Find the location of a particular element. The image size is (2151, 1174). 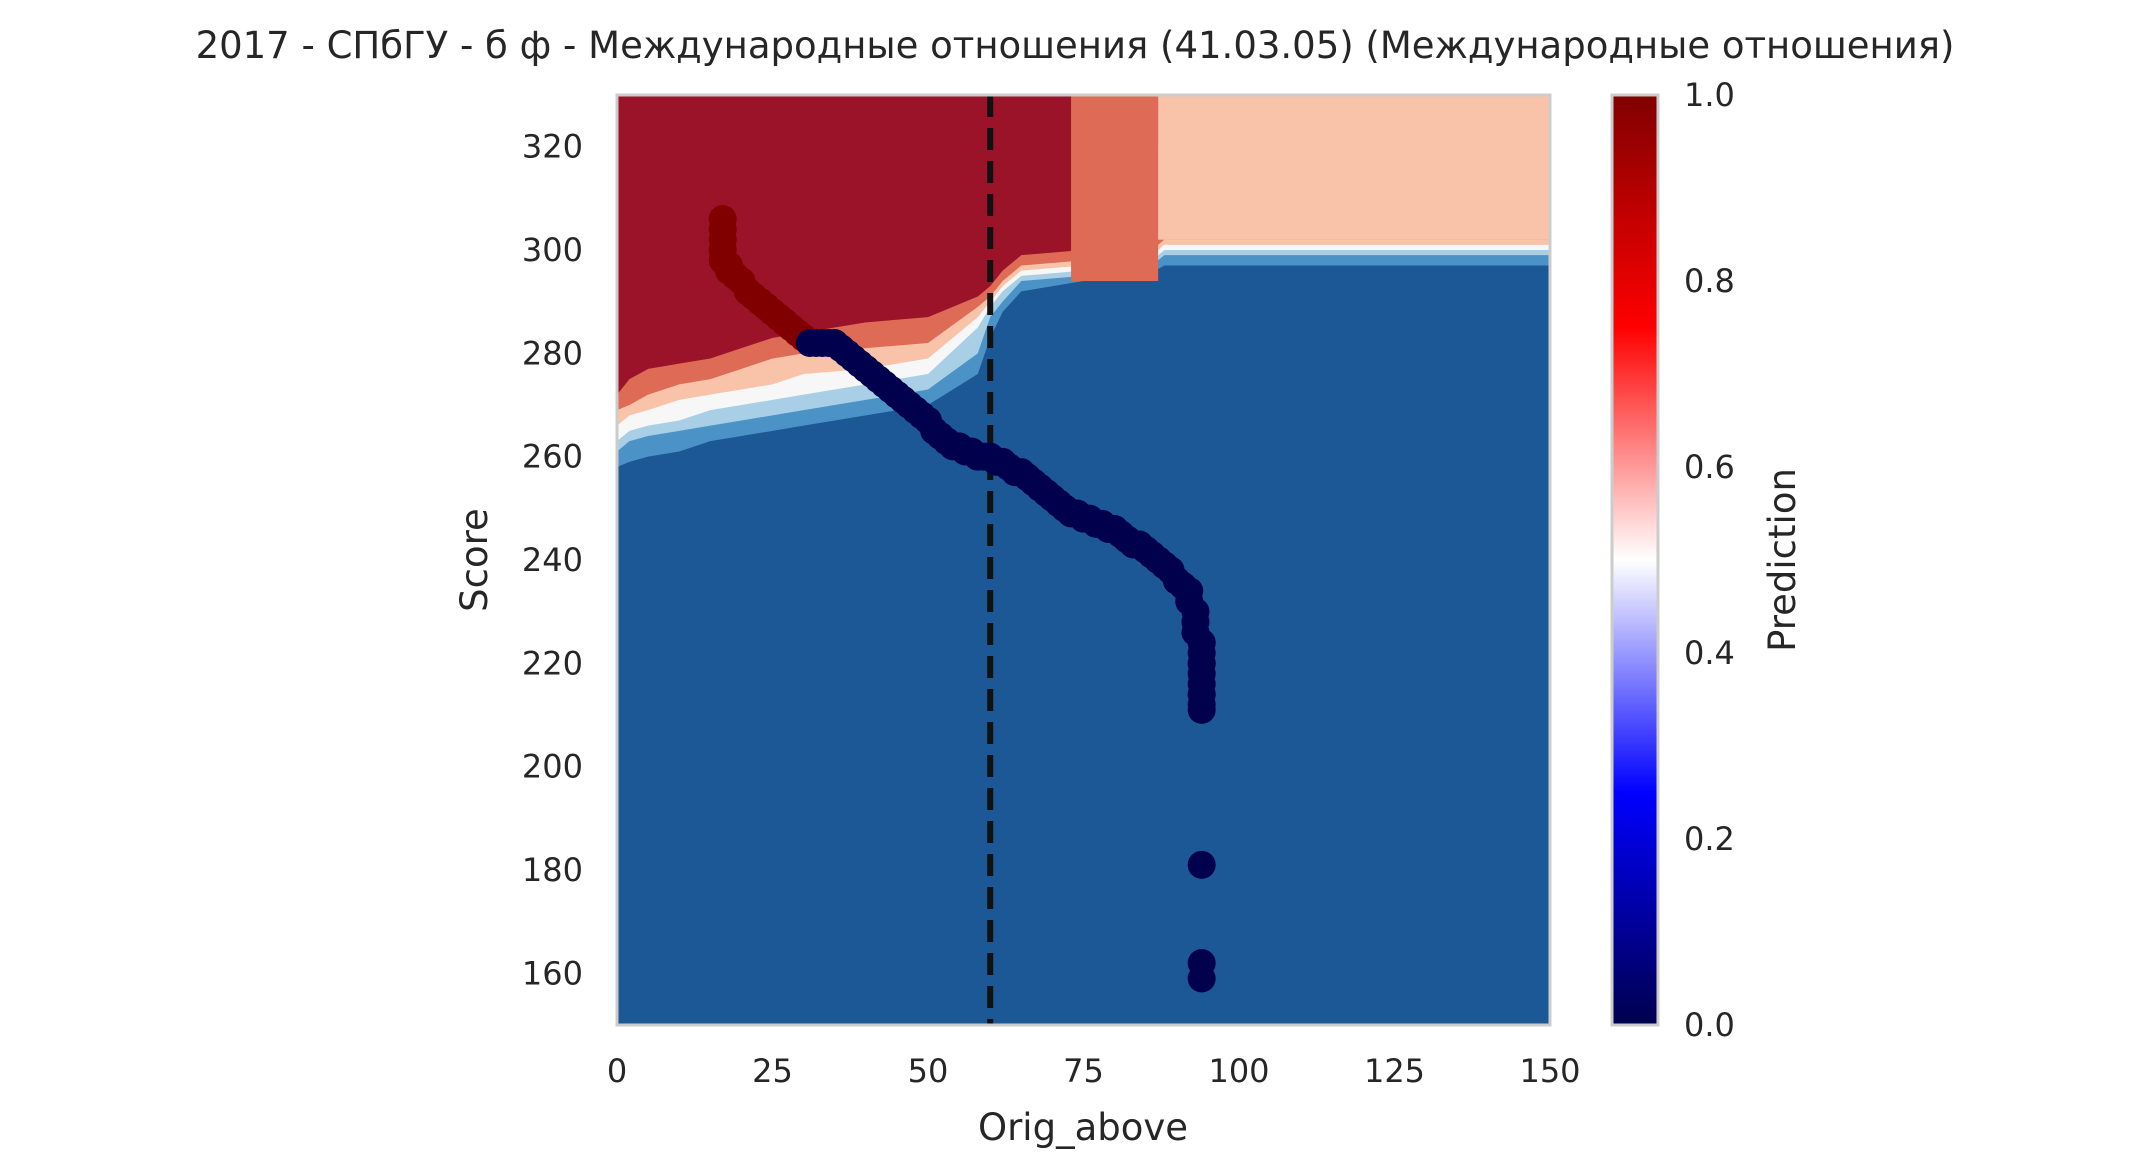

x-tick-label: 150 is located at coordinates (1549, 1071).